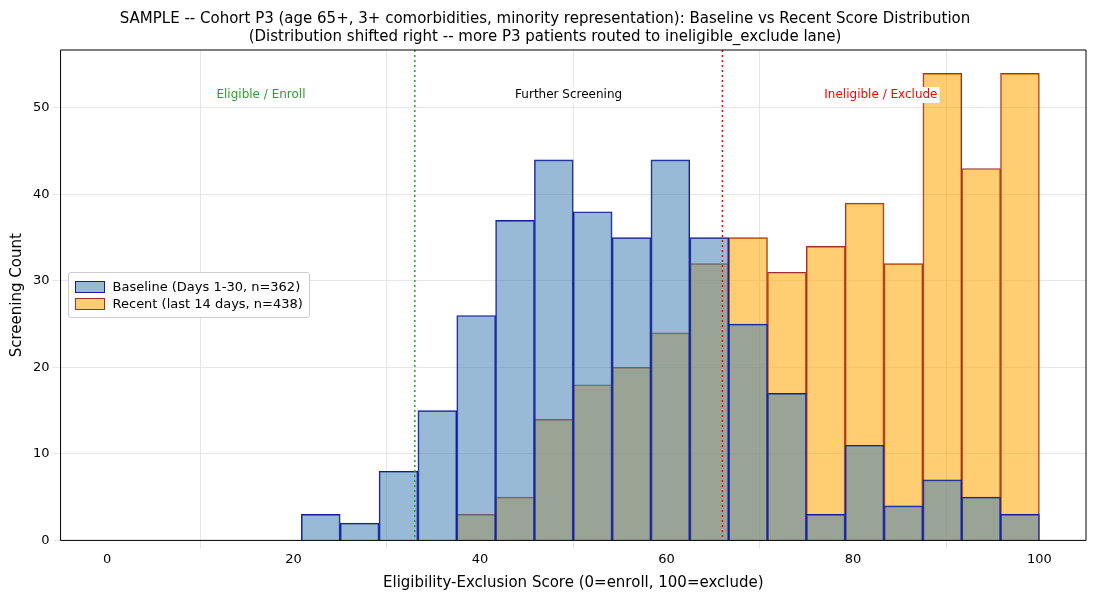 Image resolution: width=1100 pixels, height=600 pixels. I want to click on x-tick-label: 20, so click(293, 558).